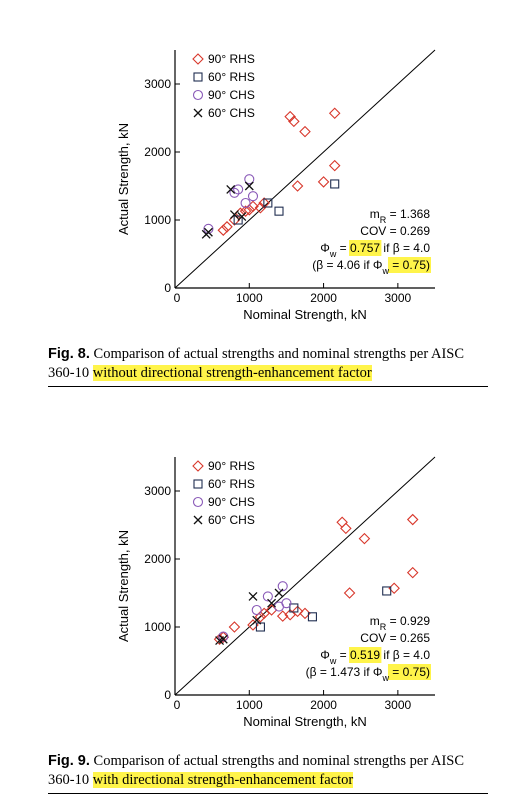  I want to click on fig9-stat-part: m, so click(375, 621).